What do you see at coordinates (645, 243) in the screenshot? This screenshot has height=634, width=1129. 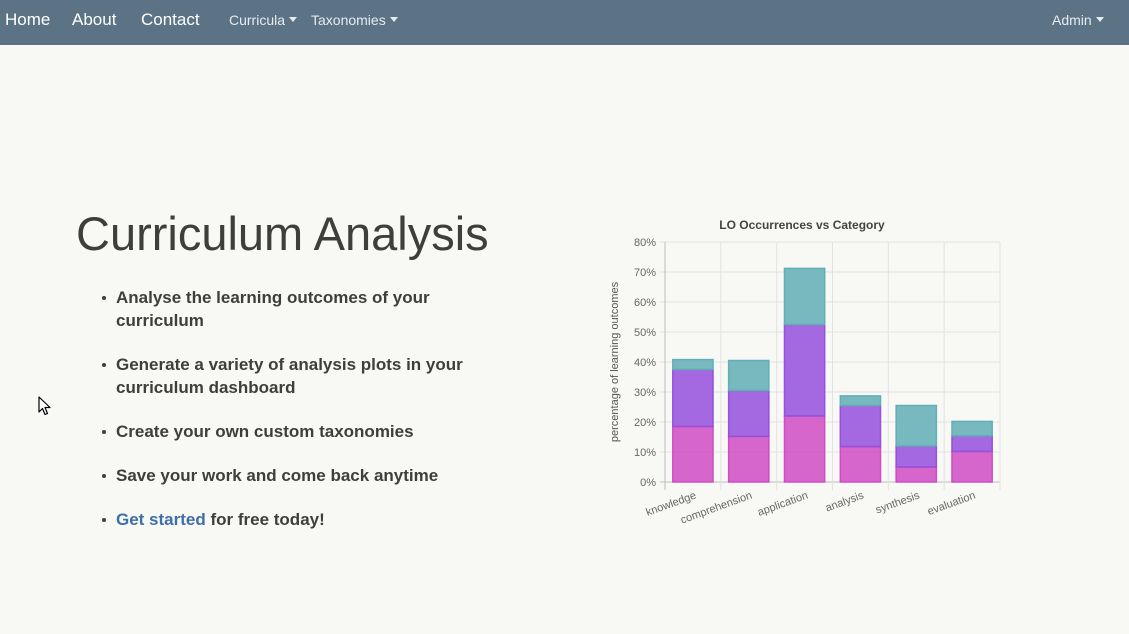 I see `chart-y-tick-label: 80%` at bounding box center [645, 243].